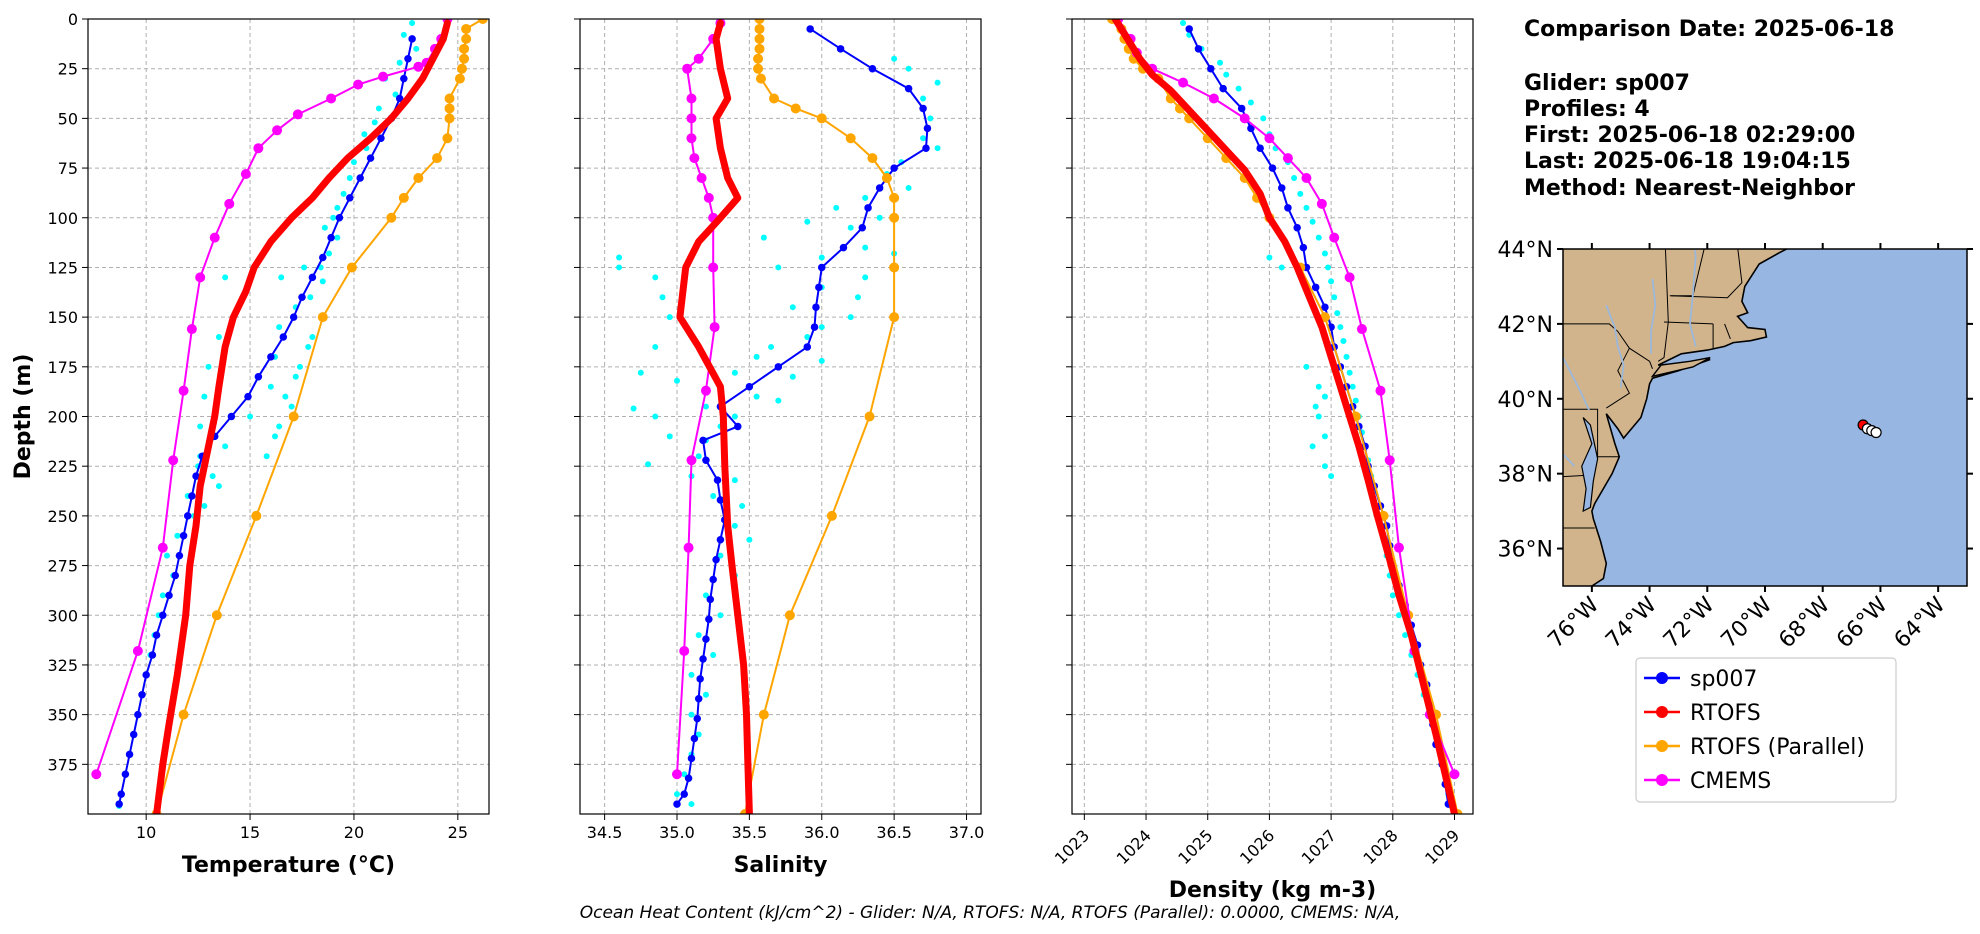 The height and width of the screenshot is (934, 1980). Describe the element at coordinates (820, 416) in the screenshot. I see `series-rtofs-parallel` at that location.